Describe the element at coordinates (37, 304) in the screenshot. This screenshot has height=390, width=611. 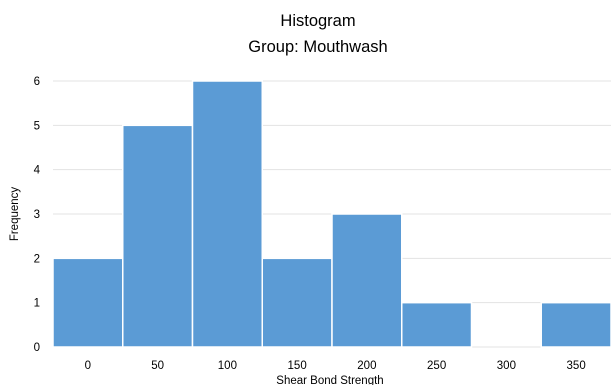
I see `y-tick-label: 1` at that location.